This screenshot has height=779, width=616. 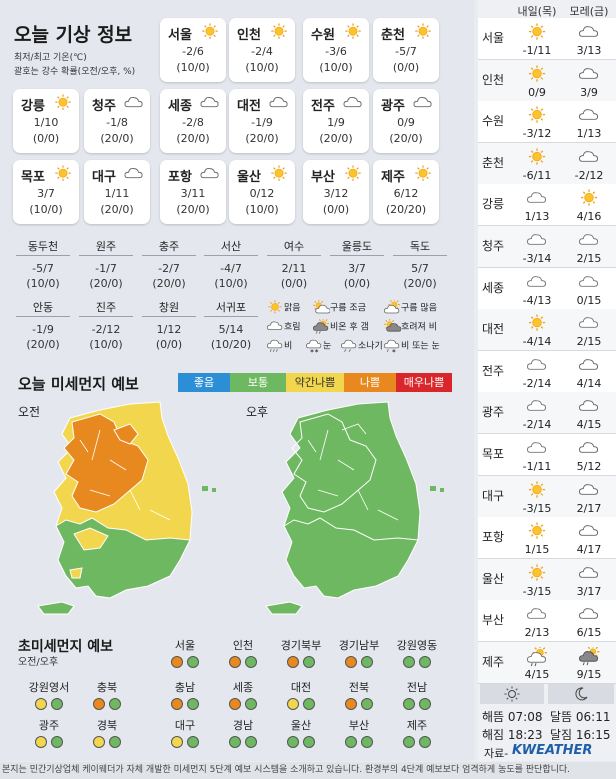 What do you see at coordinates (589, 300) in the screenshot?
I see `forecast-temp-day-after: 0/15` at bounding box center [589, 300].